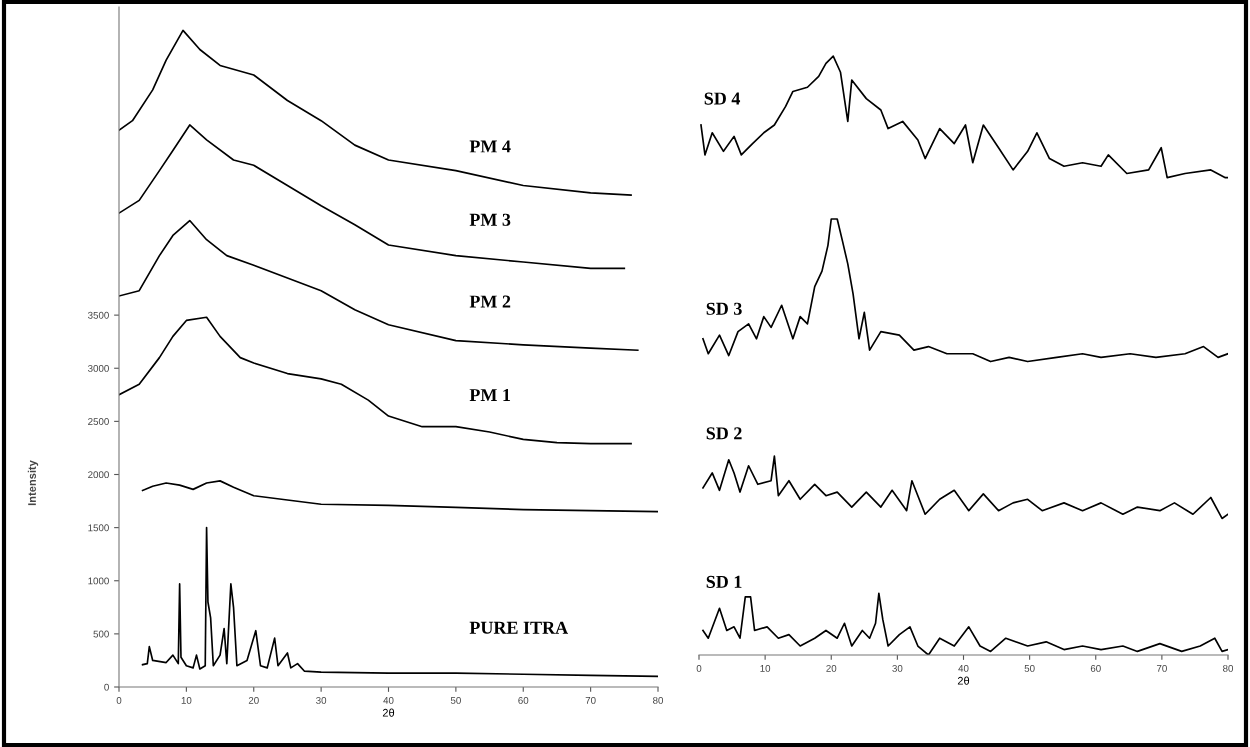  I want to click on series-label: PM 4, so click(490, 146).